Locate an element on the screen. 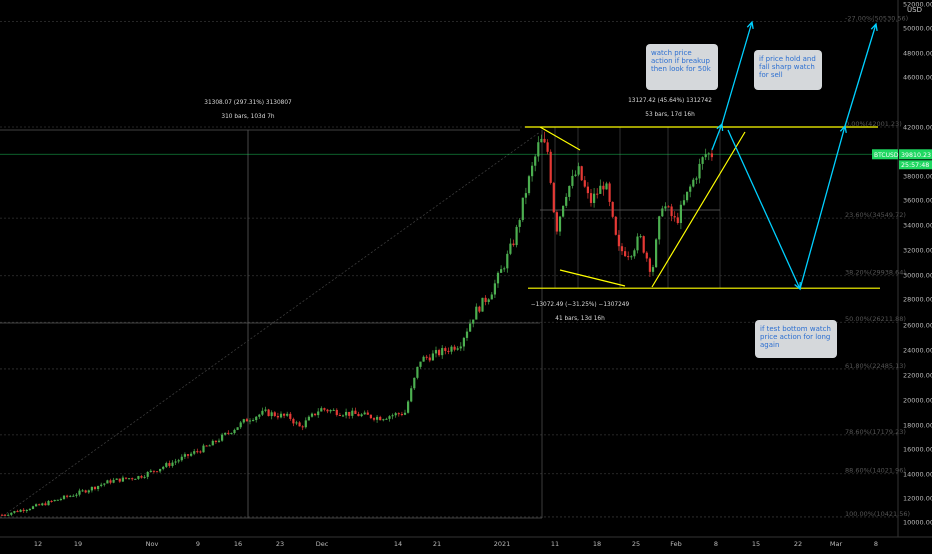 The width and height of the screenshot is (932, 554). y-tick-label: 48000.00 is located at coordinates (917, 54).